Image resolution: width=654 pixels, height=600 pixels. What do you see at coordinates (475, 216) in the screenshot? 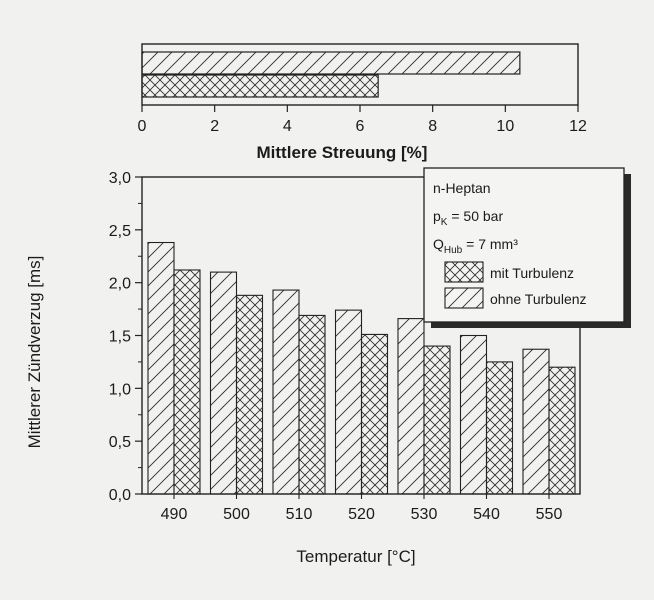
I see `legend-pressure-value: = 50 bar` at bounding box center [475, 216].